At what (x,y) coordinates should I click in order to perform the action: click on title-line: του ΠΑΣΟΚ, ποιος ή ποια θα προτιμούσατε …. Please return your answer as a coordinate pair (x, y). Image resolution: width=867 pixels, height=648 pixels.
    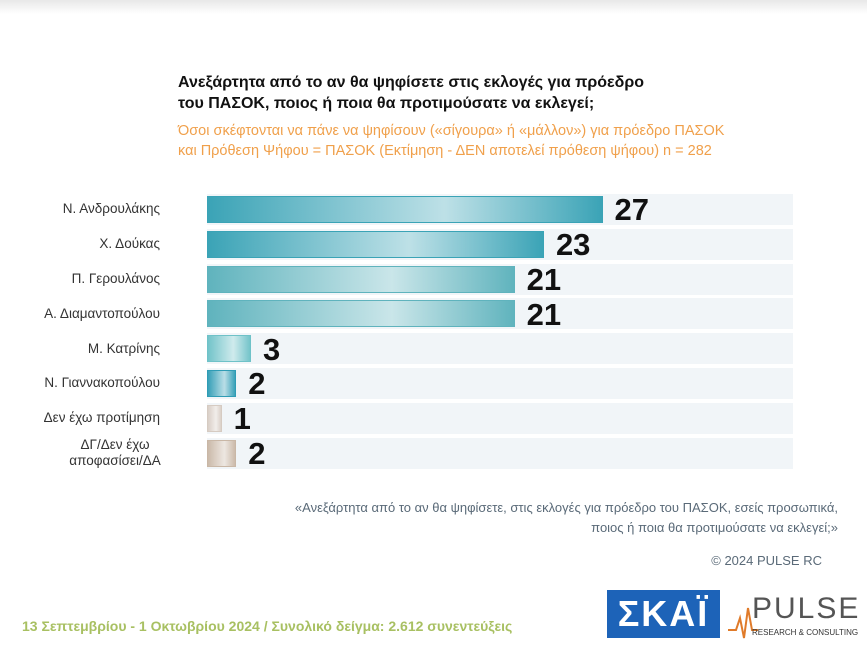
    Looking at the image, I should click on (386, 103).